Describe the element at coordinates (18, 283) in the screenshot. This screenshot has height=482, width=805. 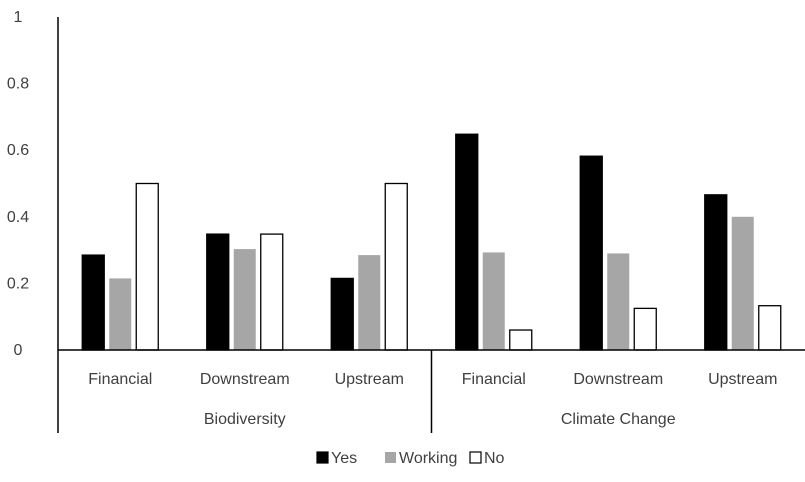
I see `y-tick-label: 0.2` at that location.